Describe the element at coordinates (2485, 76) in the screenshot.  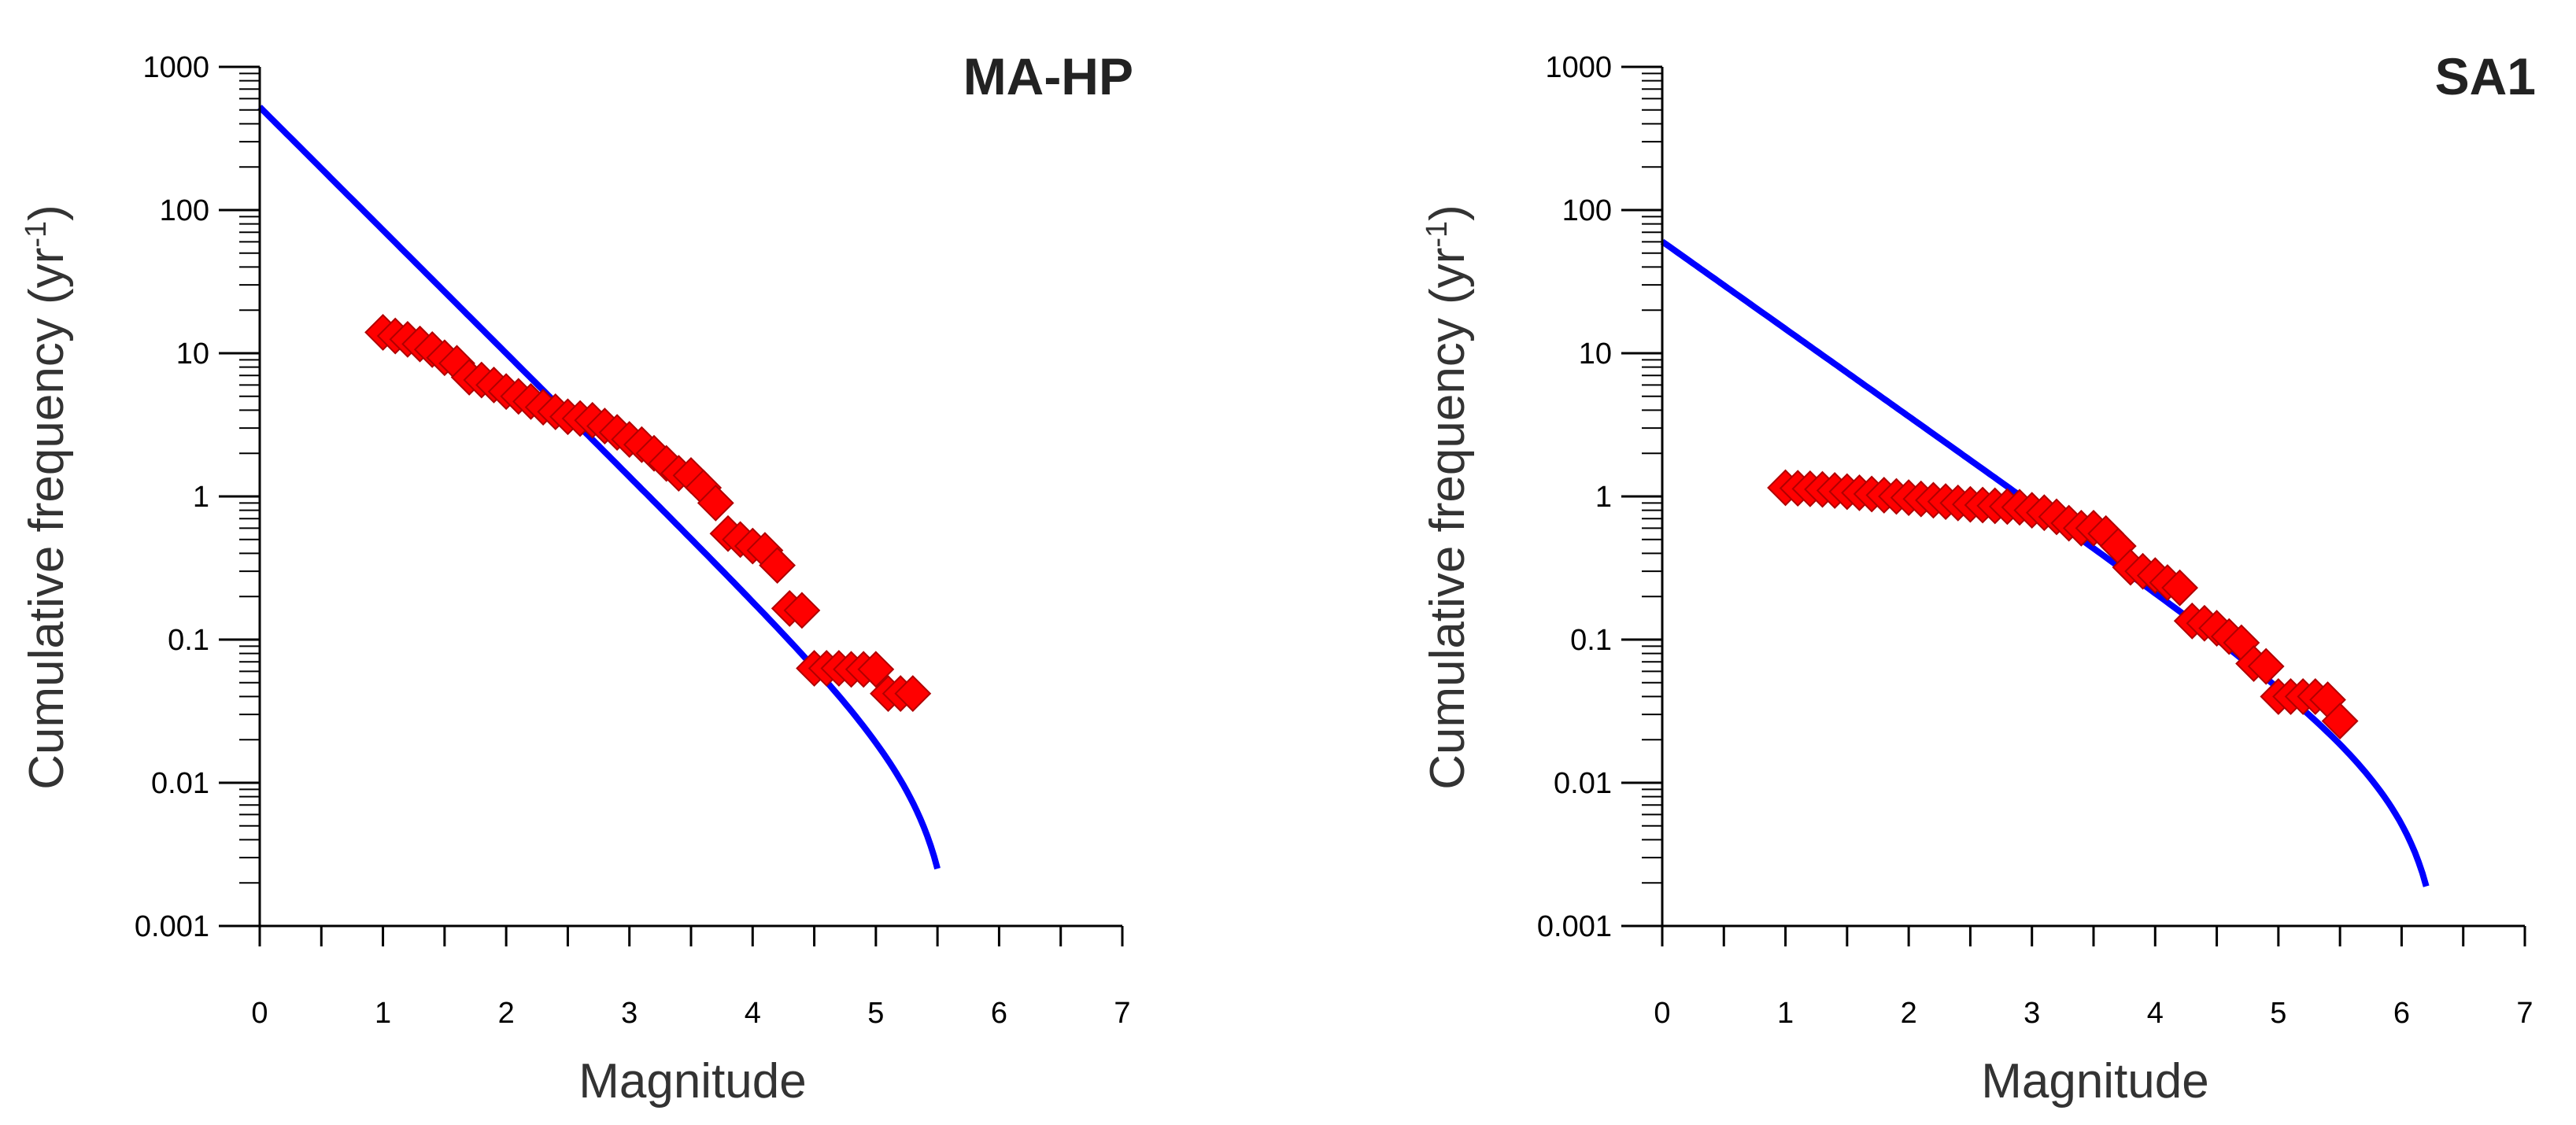
I see `chart-title: SA1` at that location.